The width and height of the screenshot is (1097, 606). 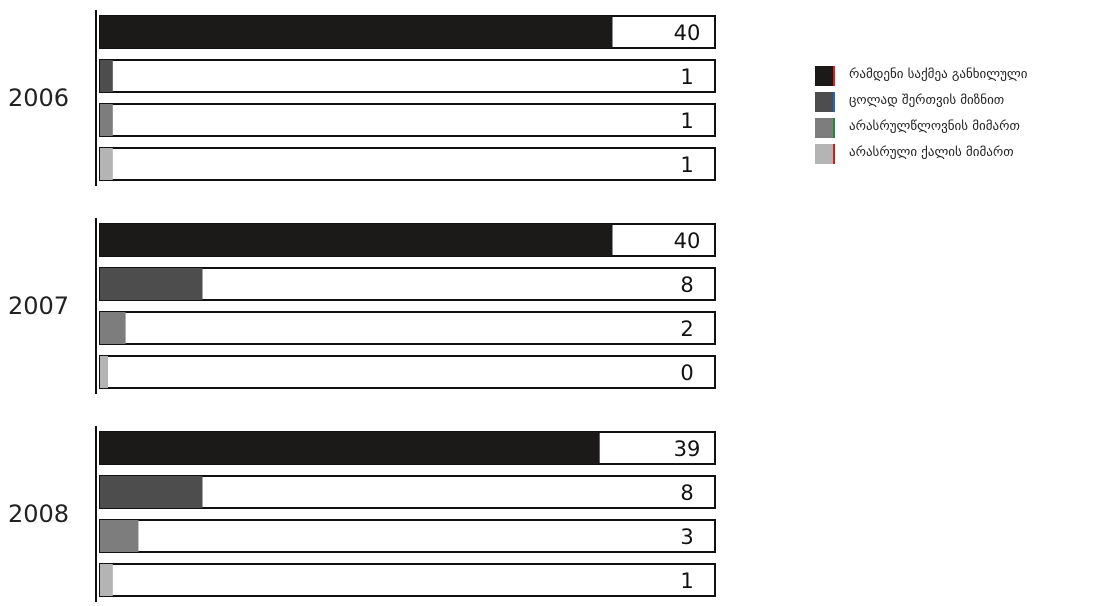 I want to click on data-label: 3, so click(x=686, y=537).